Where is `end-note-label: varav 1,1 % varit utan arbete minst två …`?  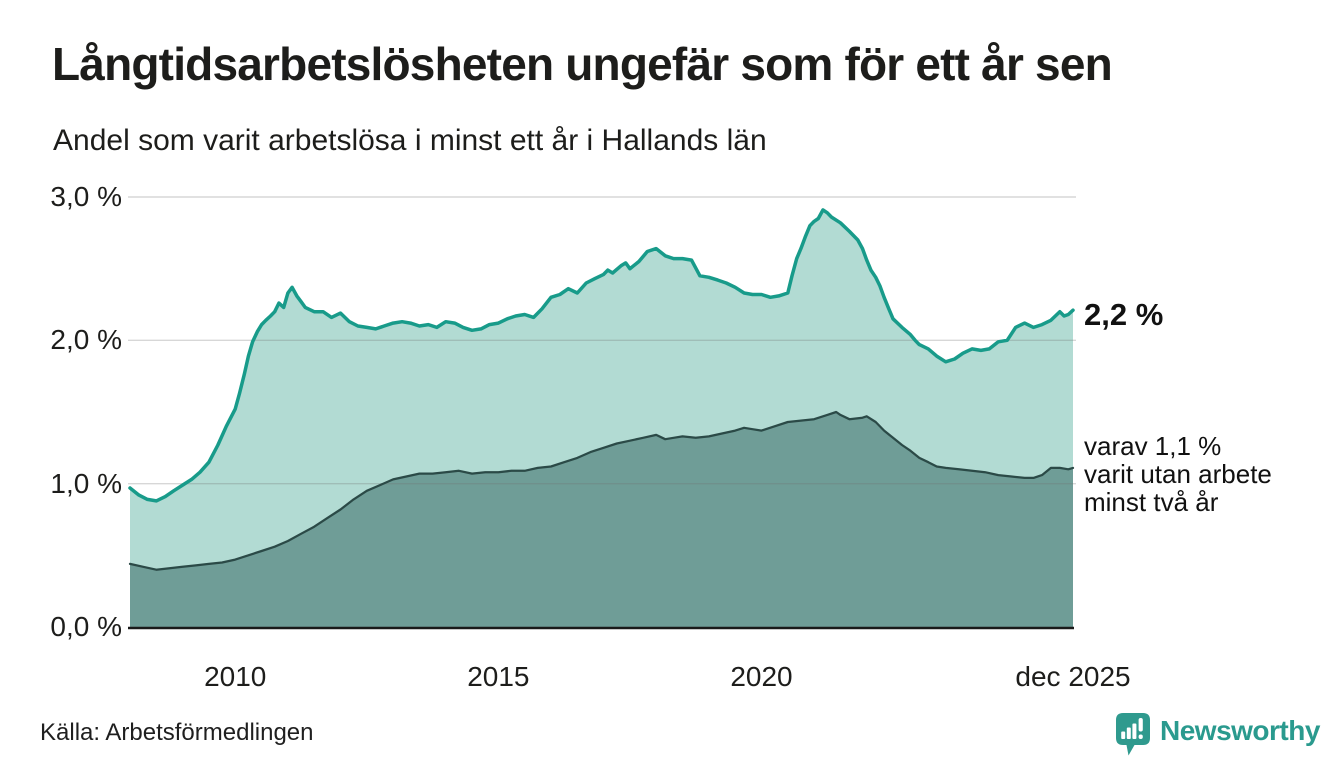
end-note-label: varav 1,1 % varit utan arbete minst två … is located at coordinates (1178, 474).